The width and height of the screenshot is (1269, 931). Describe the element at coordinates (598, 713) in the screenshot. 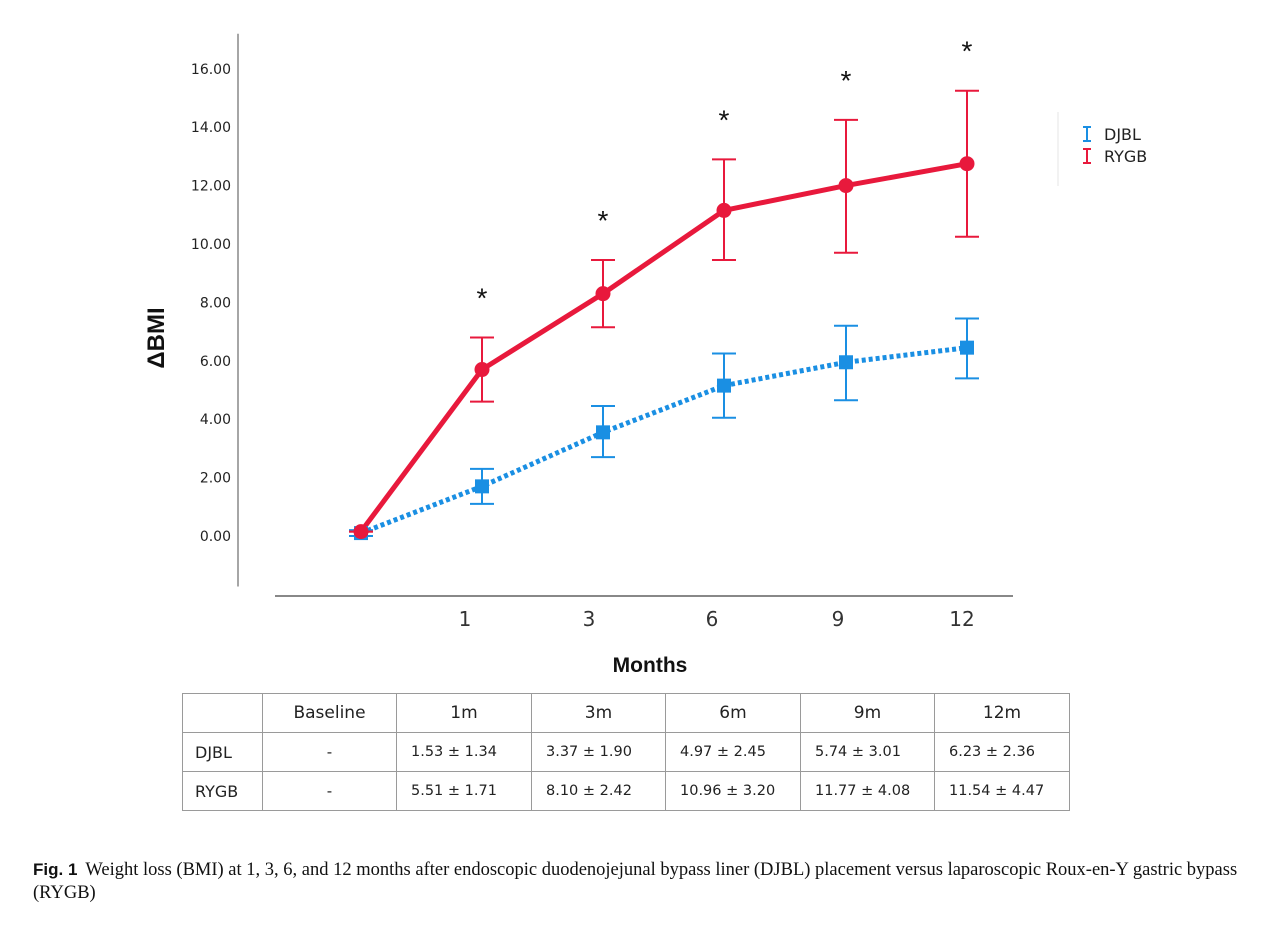

I see `table-header-cell: 3m` at that location.